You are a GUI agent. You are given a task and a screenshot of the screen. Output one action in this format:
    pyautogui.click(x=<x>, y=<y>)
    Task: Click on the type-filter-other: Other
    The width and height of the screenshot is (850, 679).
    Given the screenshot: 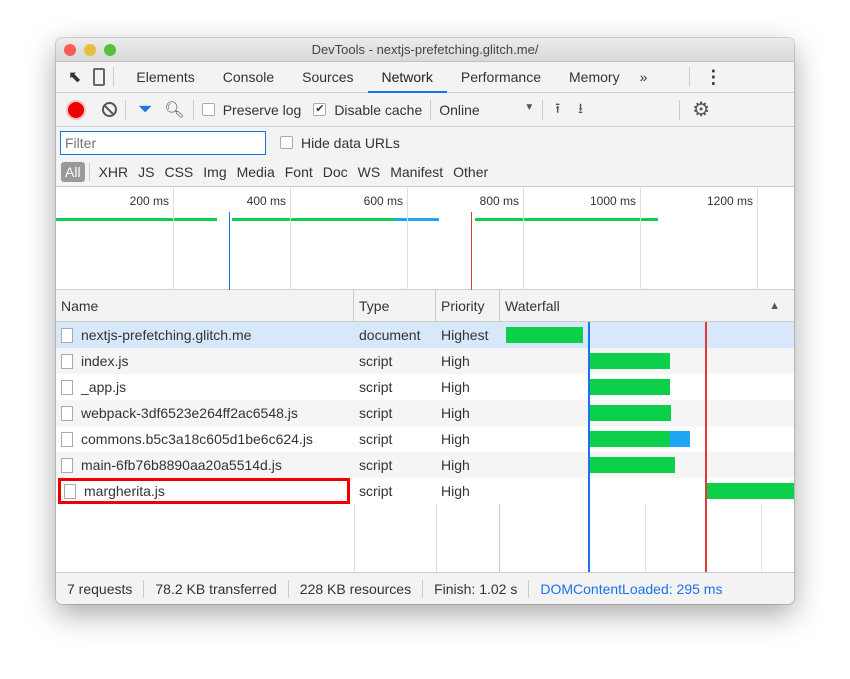 What is the action you would take?
    pyautogui.click(x=471, y=172)
    